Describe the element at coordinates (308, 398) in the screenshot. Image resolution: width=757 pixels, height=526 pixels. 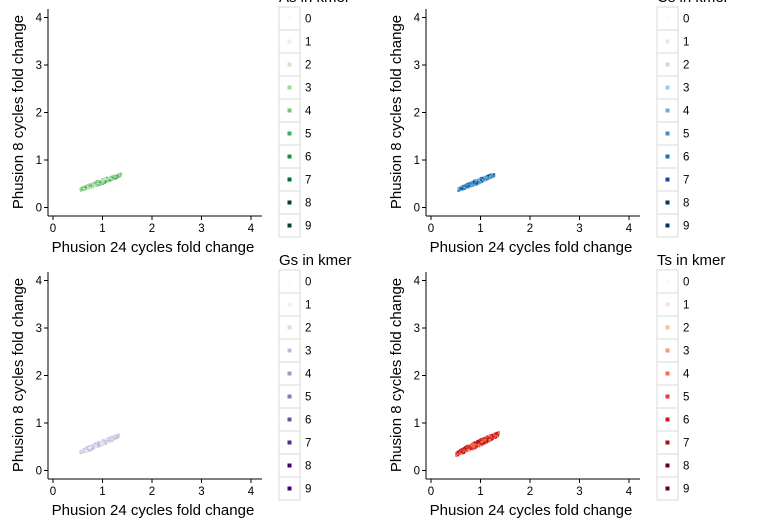
I see `legend-label: 5` at that location.